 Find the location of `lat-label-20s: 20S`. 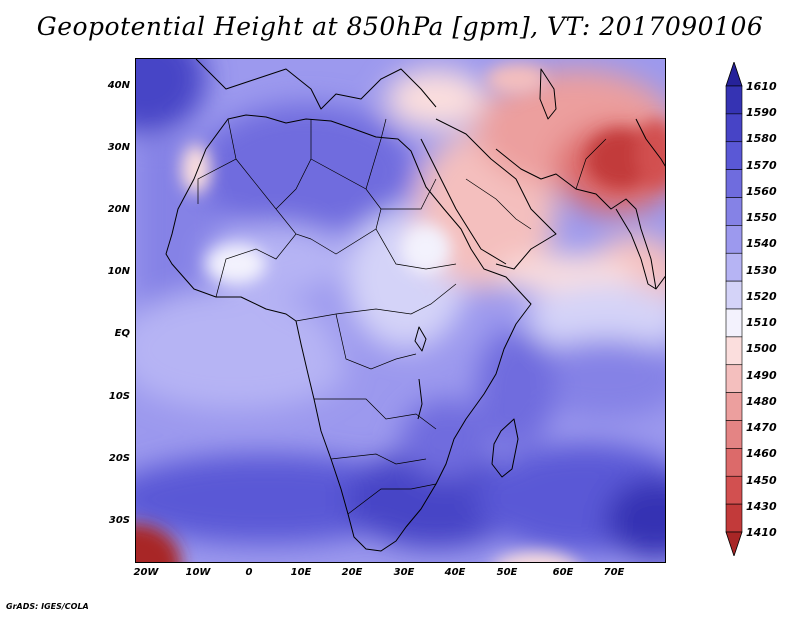

lat-label-20s: 20S is located at coordinates (119, 458).